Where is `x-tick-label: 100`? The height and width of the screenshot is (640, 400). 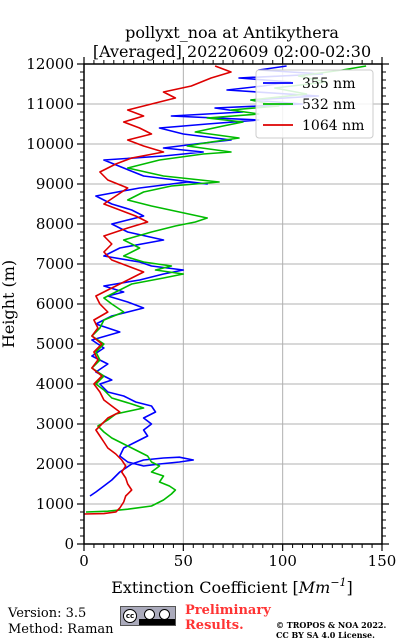
x-tick-label: 100 is located at coordinates (282, 561).